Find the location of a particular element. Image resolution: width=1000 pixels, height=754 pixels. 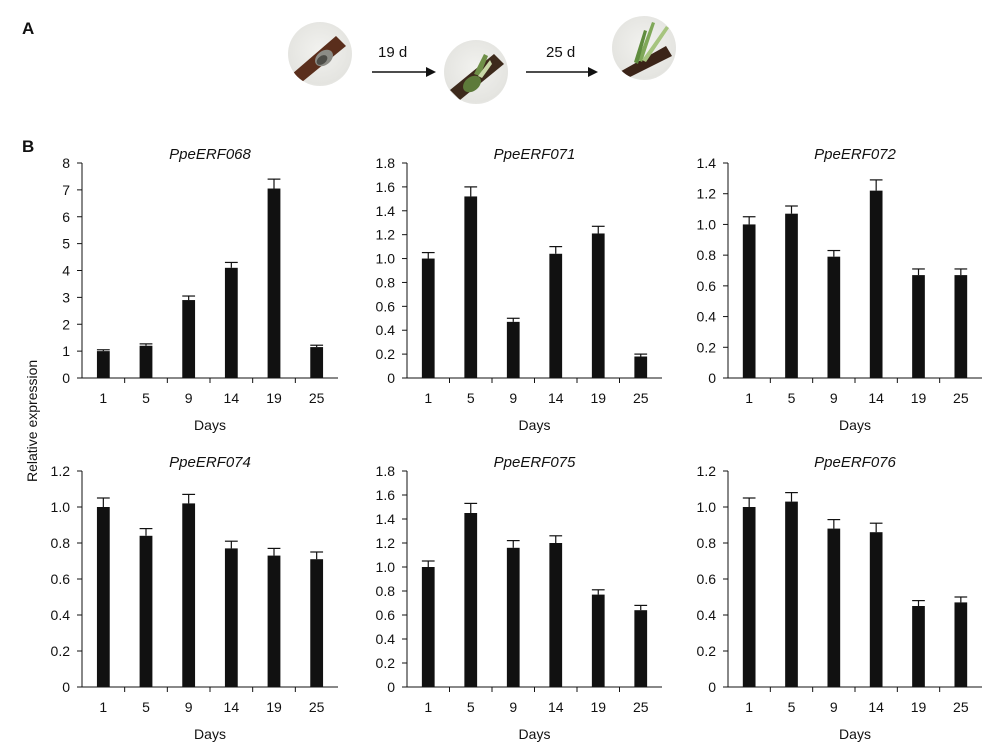

chart-title: PpeERF076 is located at coordinates (855, 462).